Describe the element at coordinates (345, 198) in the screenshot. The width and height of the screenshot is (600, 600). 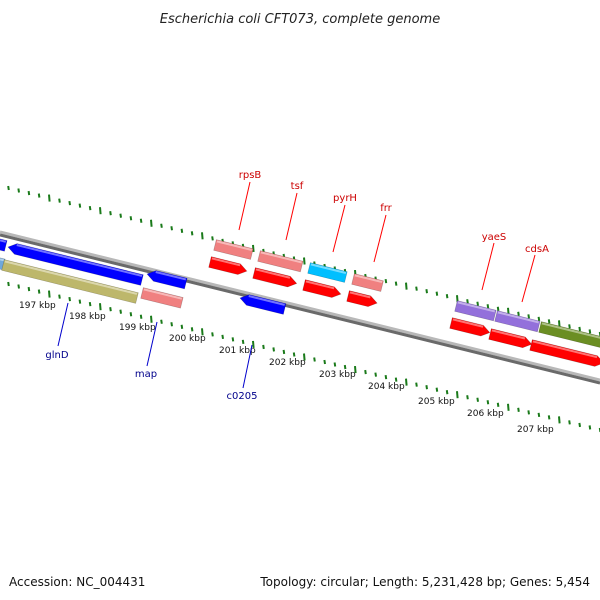
I see `gene-label-pyrH: pyrH` at that location.